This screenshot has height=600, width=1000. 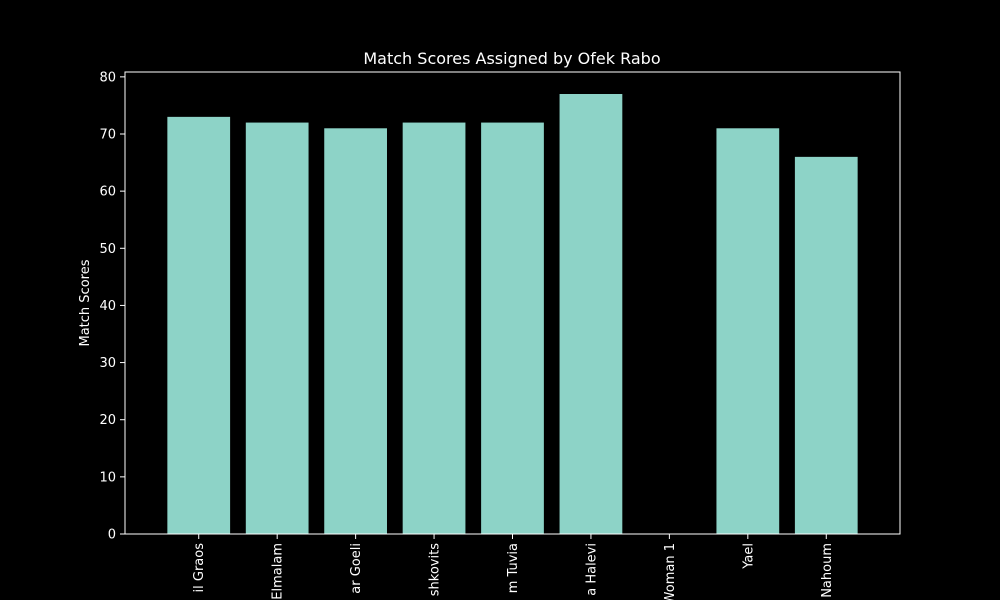 What do you see at coordinates (107, 306) in the screenshot?
I see `y-tick-label-4: 40` at bounding box center [107, 306].